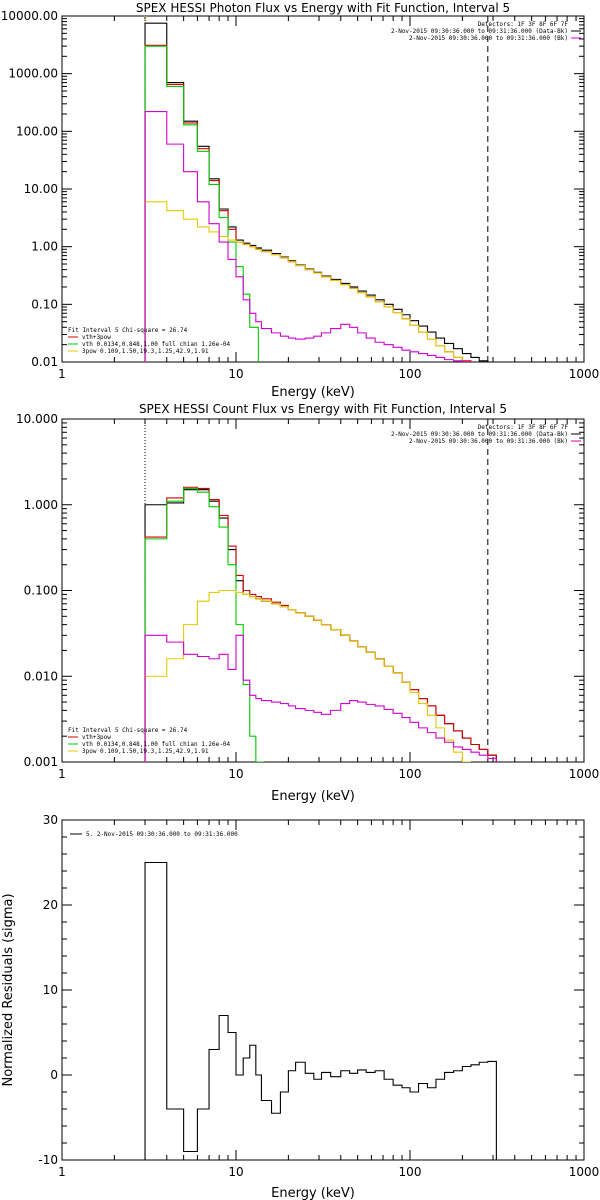 This screenshot has height=1200, width=600. I want to click on y-tick-label: 1.000, so click(41, 505).